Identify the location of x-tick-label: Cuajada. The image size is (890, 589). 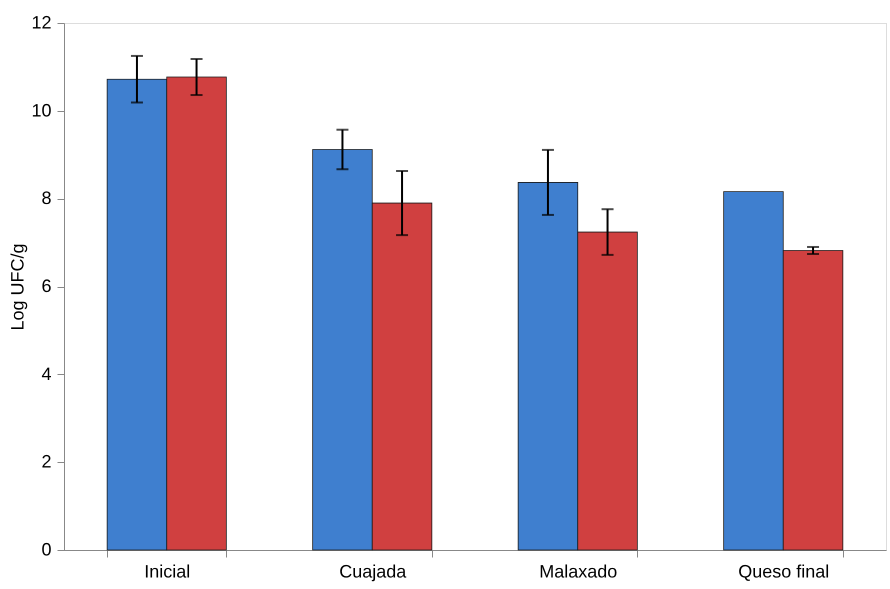
(373, 572).